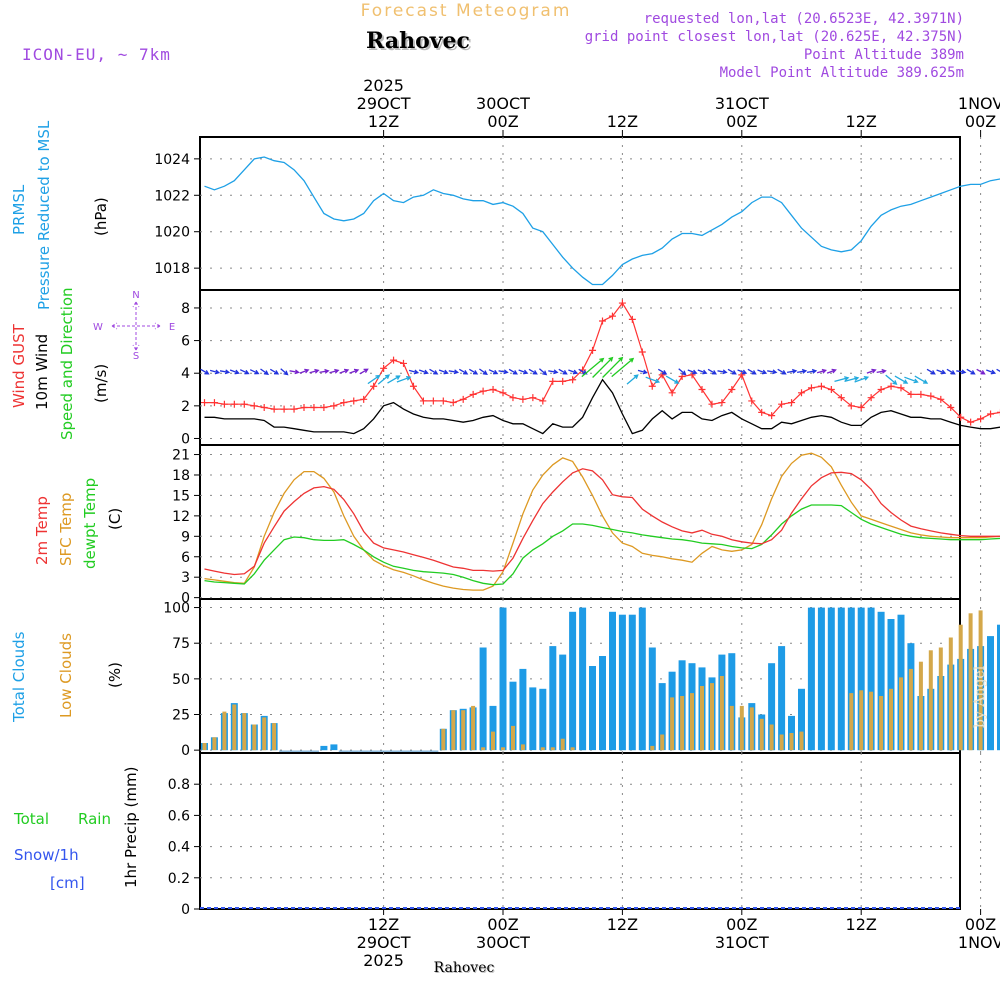 The width and height of the screenshot is (1000, 1004). What do you see at coordinates (181, 644) in the screenshot?
I see `y-tick-label: 75` at bounding box center [181, 644].